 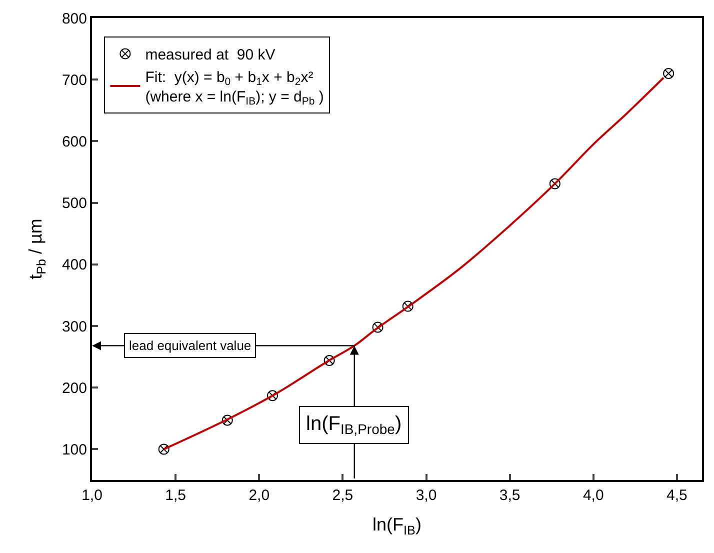 What do you see at coordinates (74, 141) in the screenshot?
I see `y-tick-label: 600` at bounding box center [74, 141].